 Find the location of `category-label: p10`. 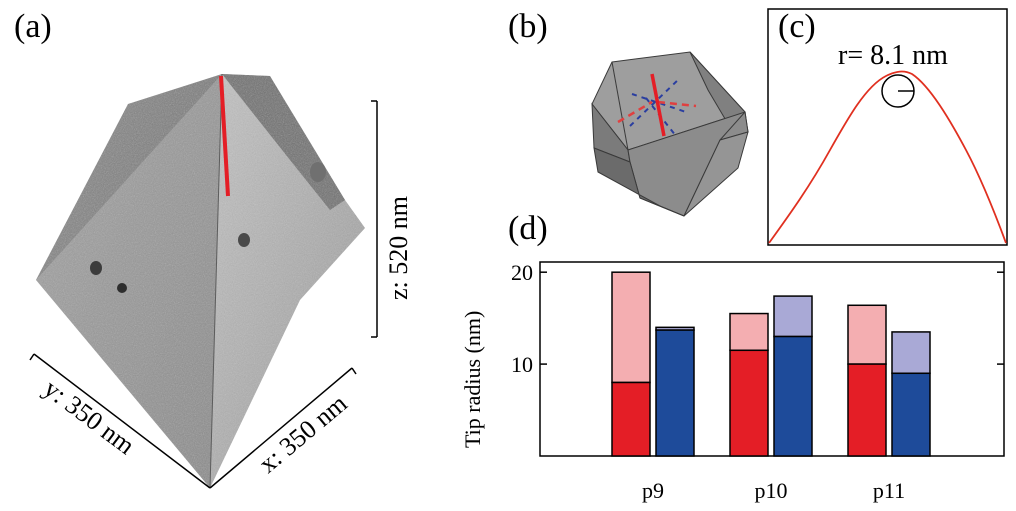

category-label: p10 is located at coordinates (771, 490).